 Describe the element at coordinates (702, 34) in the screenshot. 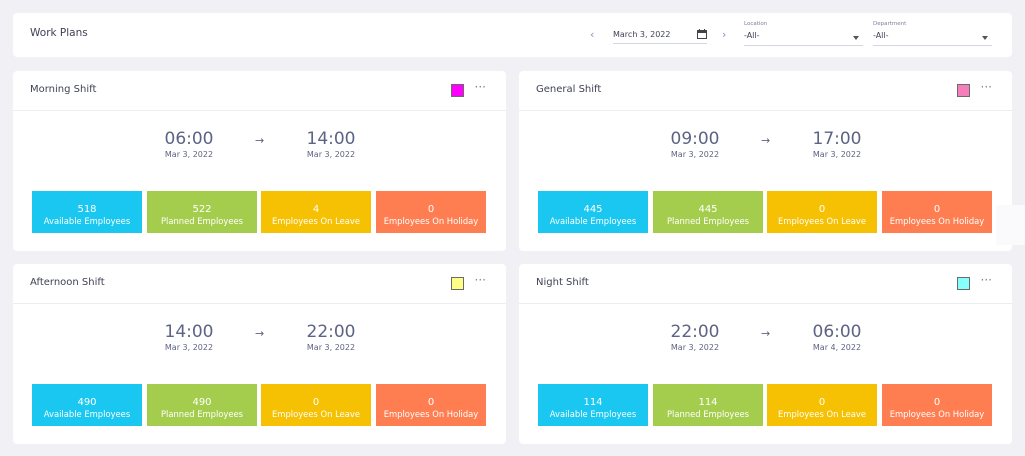

I see `calendar-icon` at that location.